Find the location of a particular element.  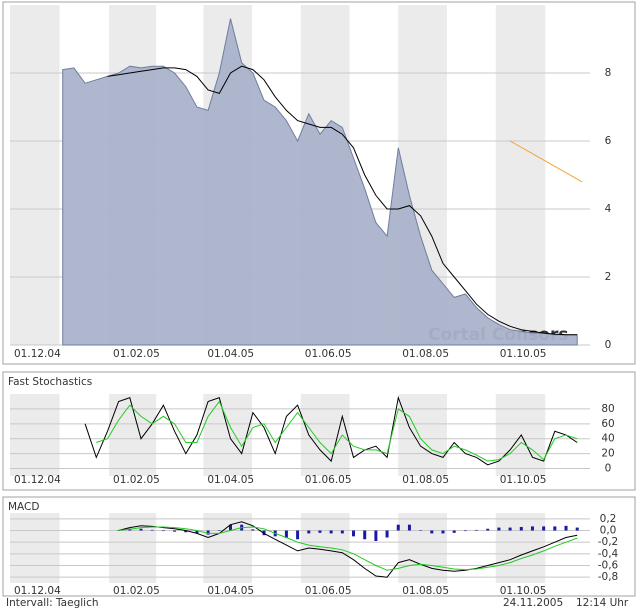

y-tick-label: -0,8 is located at coordinates (608, 577).